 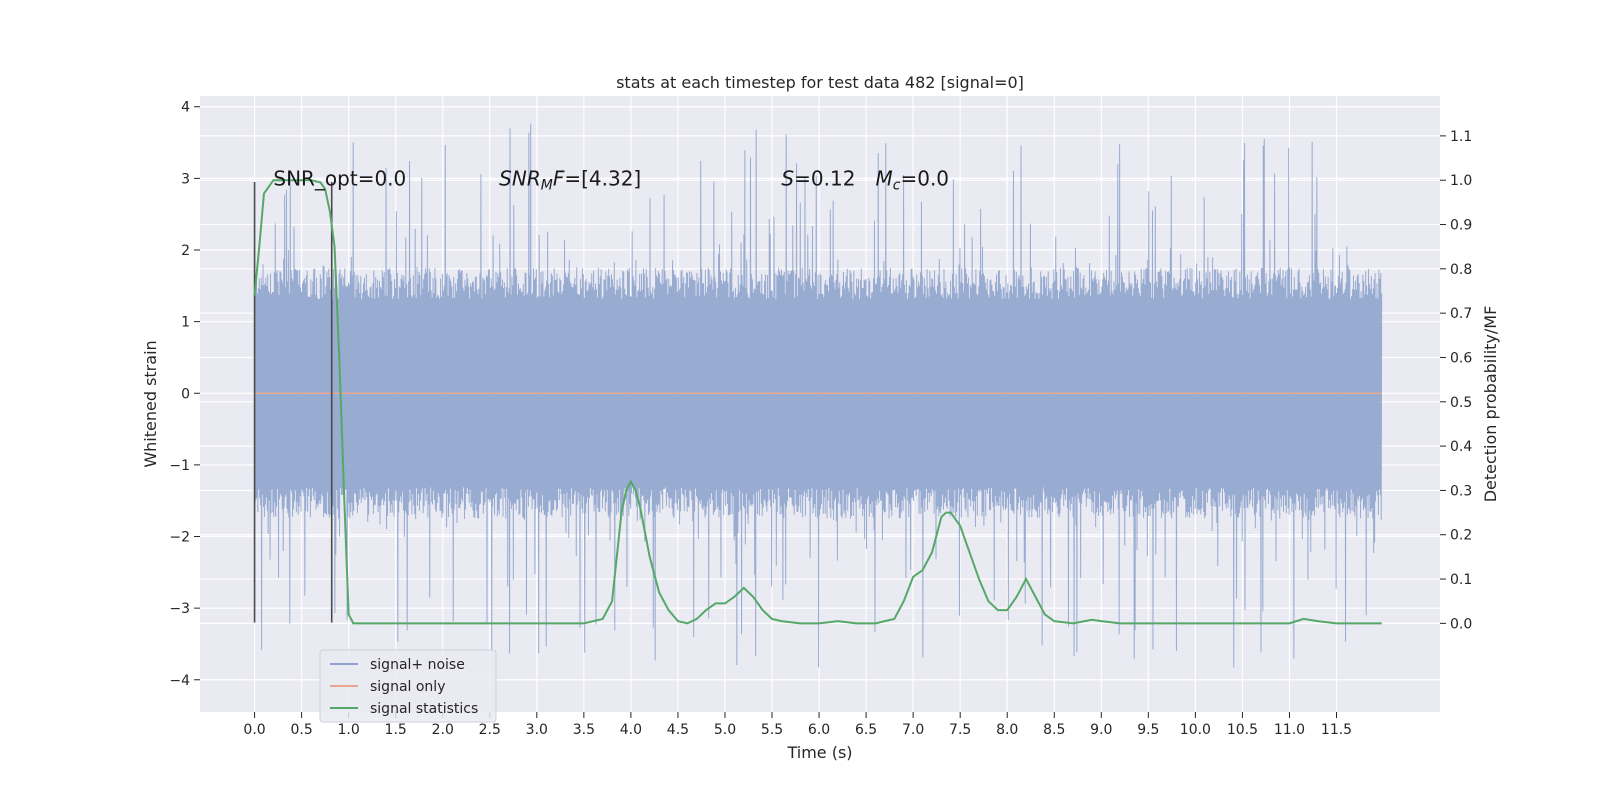 What do you see at coordinates (597, 179) in the screenshot?
I see `annotation-suffix: F=[4.32]` at bounding box center [597, 179].